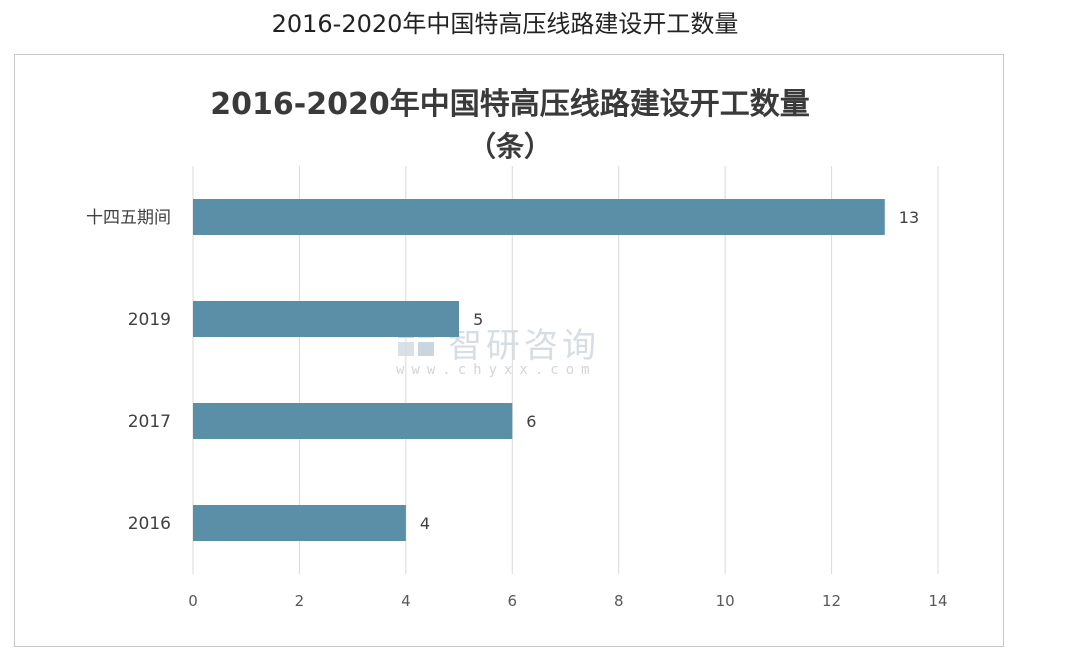 This screenshot has width=1080, height=652. What do you see at coordinates (531, 421) in the screenshot?
I see `bar-value-label: 6` at bounding box center [531, 421].